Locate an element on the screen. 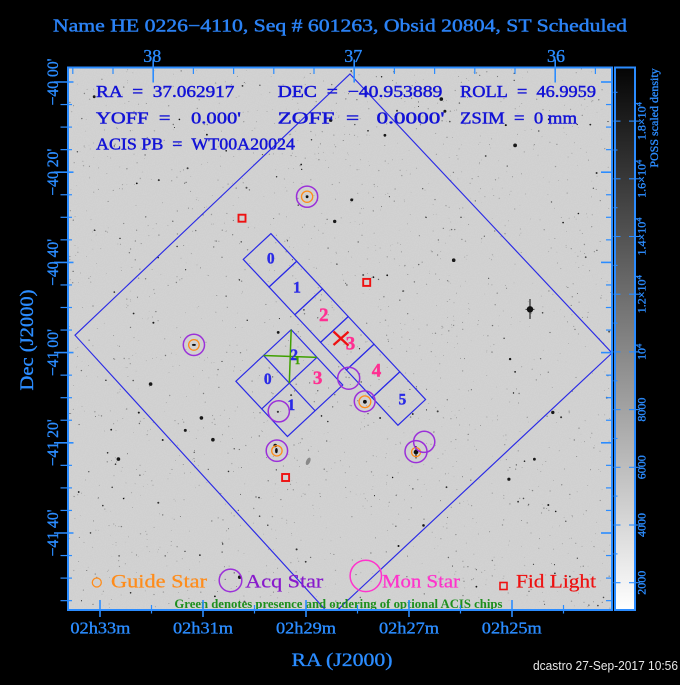 Image resolution: width=680 pixels, height=685 pixels. svg-text: 4000 is located at coordinates (642, 525).